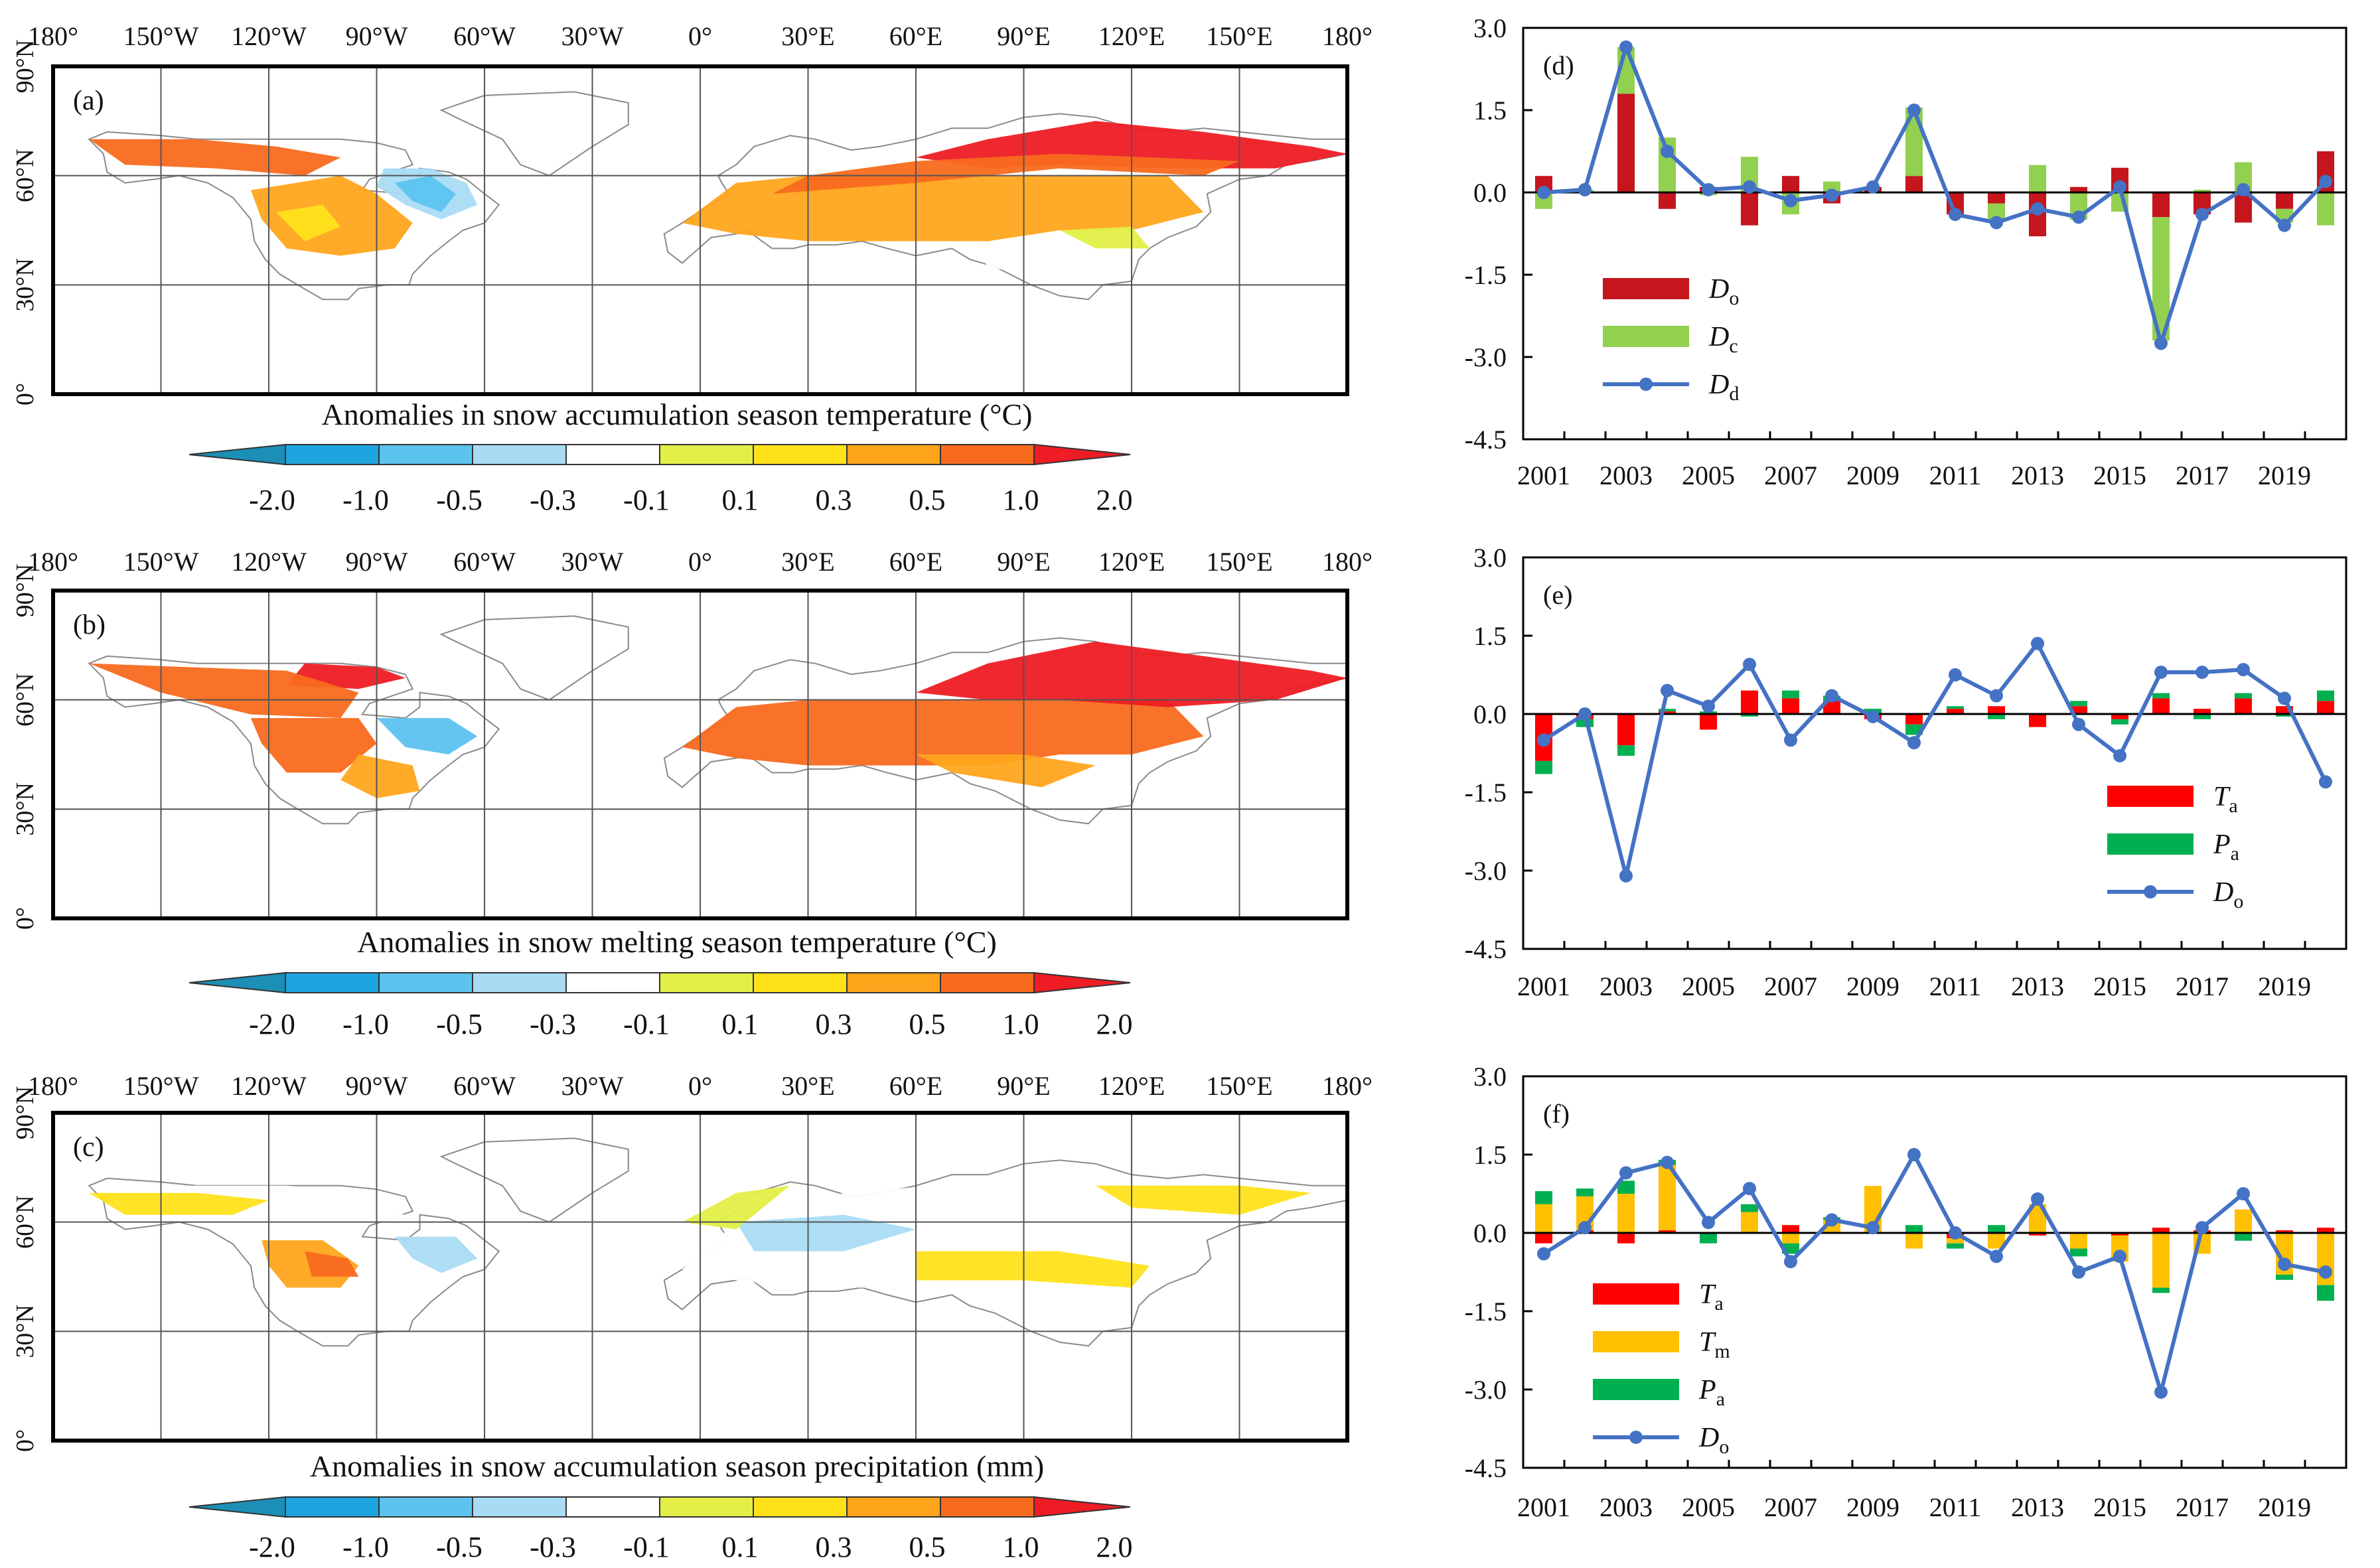 The height and width of the screenshot is (1568, 2380). I want to click on colorbar-tick-label: 2.0, so click(1114, 1024).